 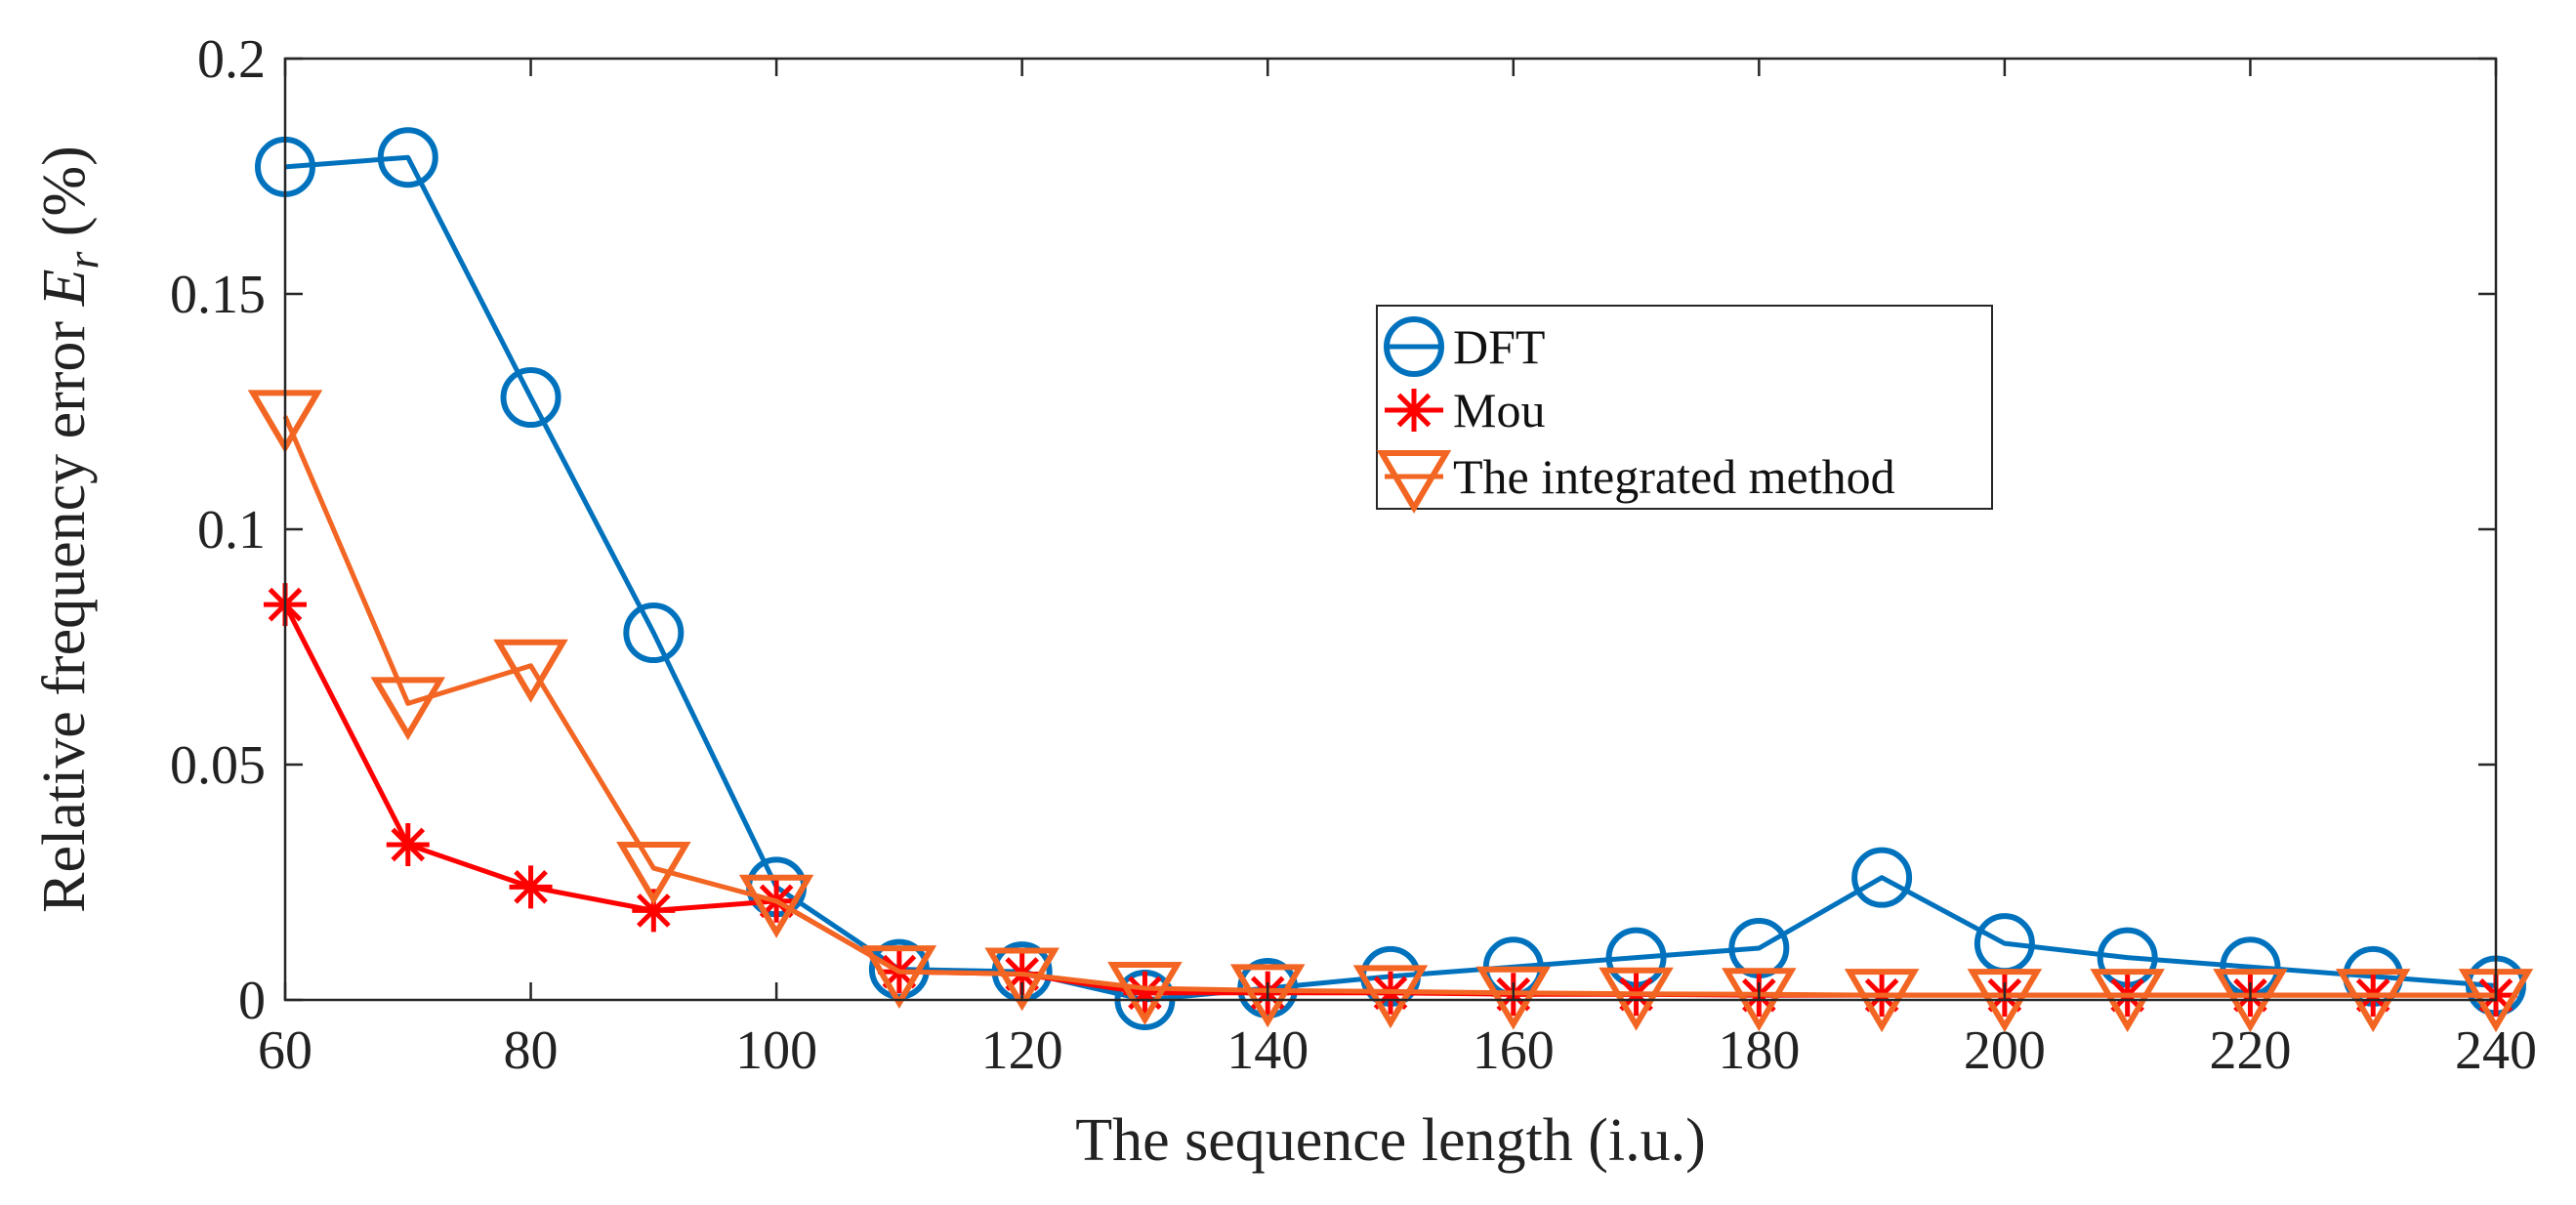 I want to click on x-tick-label: 200, so click(x=2005, y=1050).